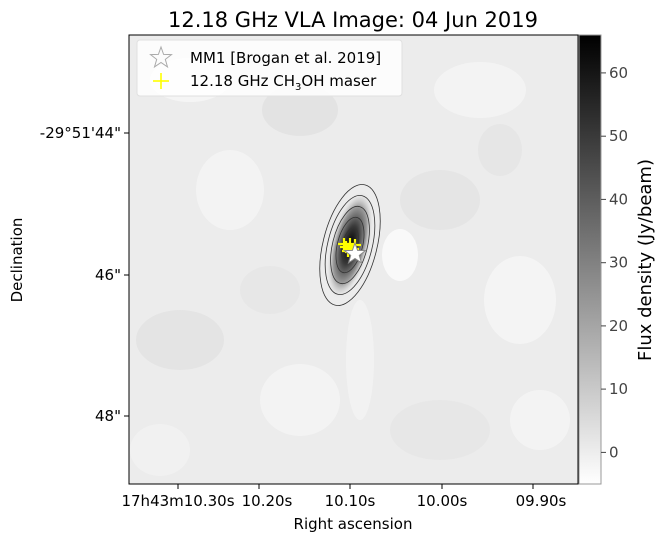 The image size is (664, 543). What do you see at coordinates (353, 20) in the screenshot?
I see `chart-title: 12.18 GHz VLA Image: 04 Jun 2019` at bounding box center [353, 20].